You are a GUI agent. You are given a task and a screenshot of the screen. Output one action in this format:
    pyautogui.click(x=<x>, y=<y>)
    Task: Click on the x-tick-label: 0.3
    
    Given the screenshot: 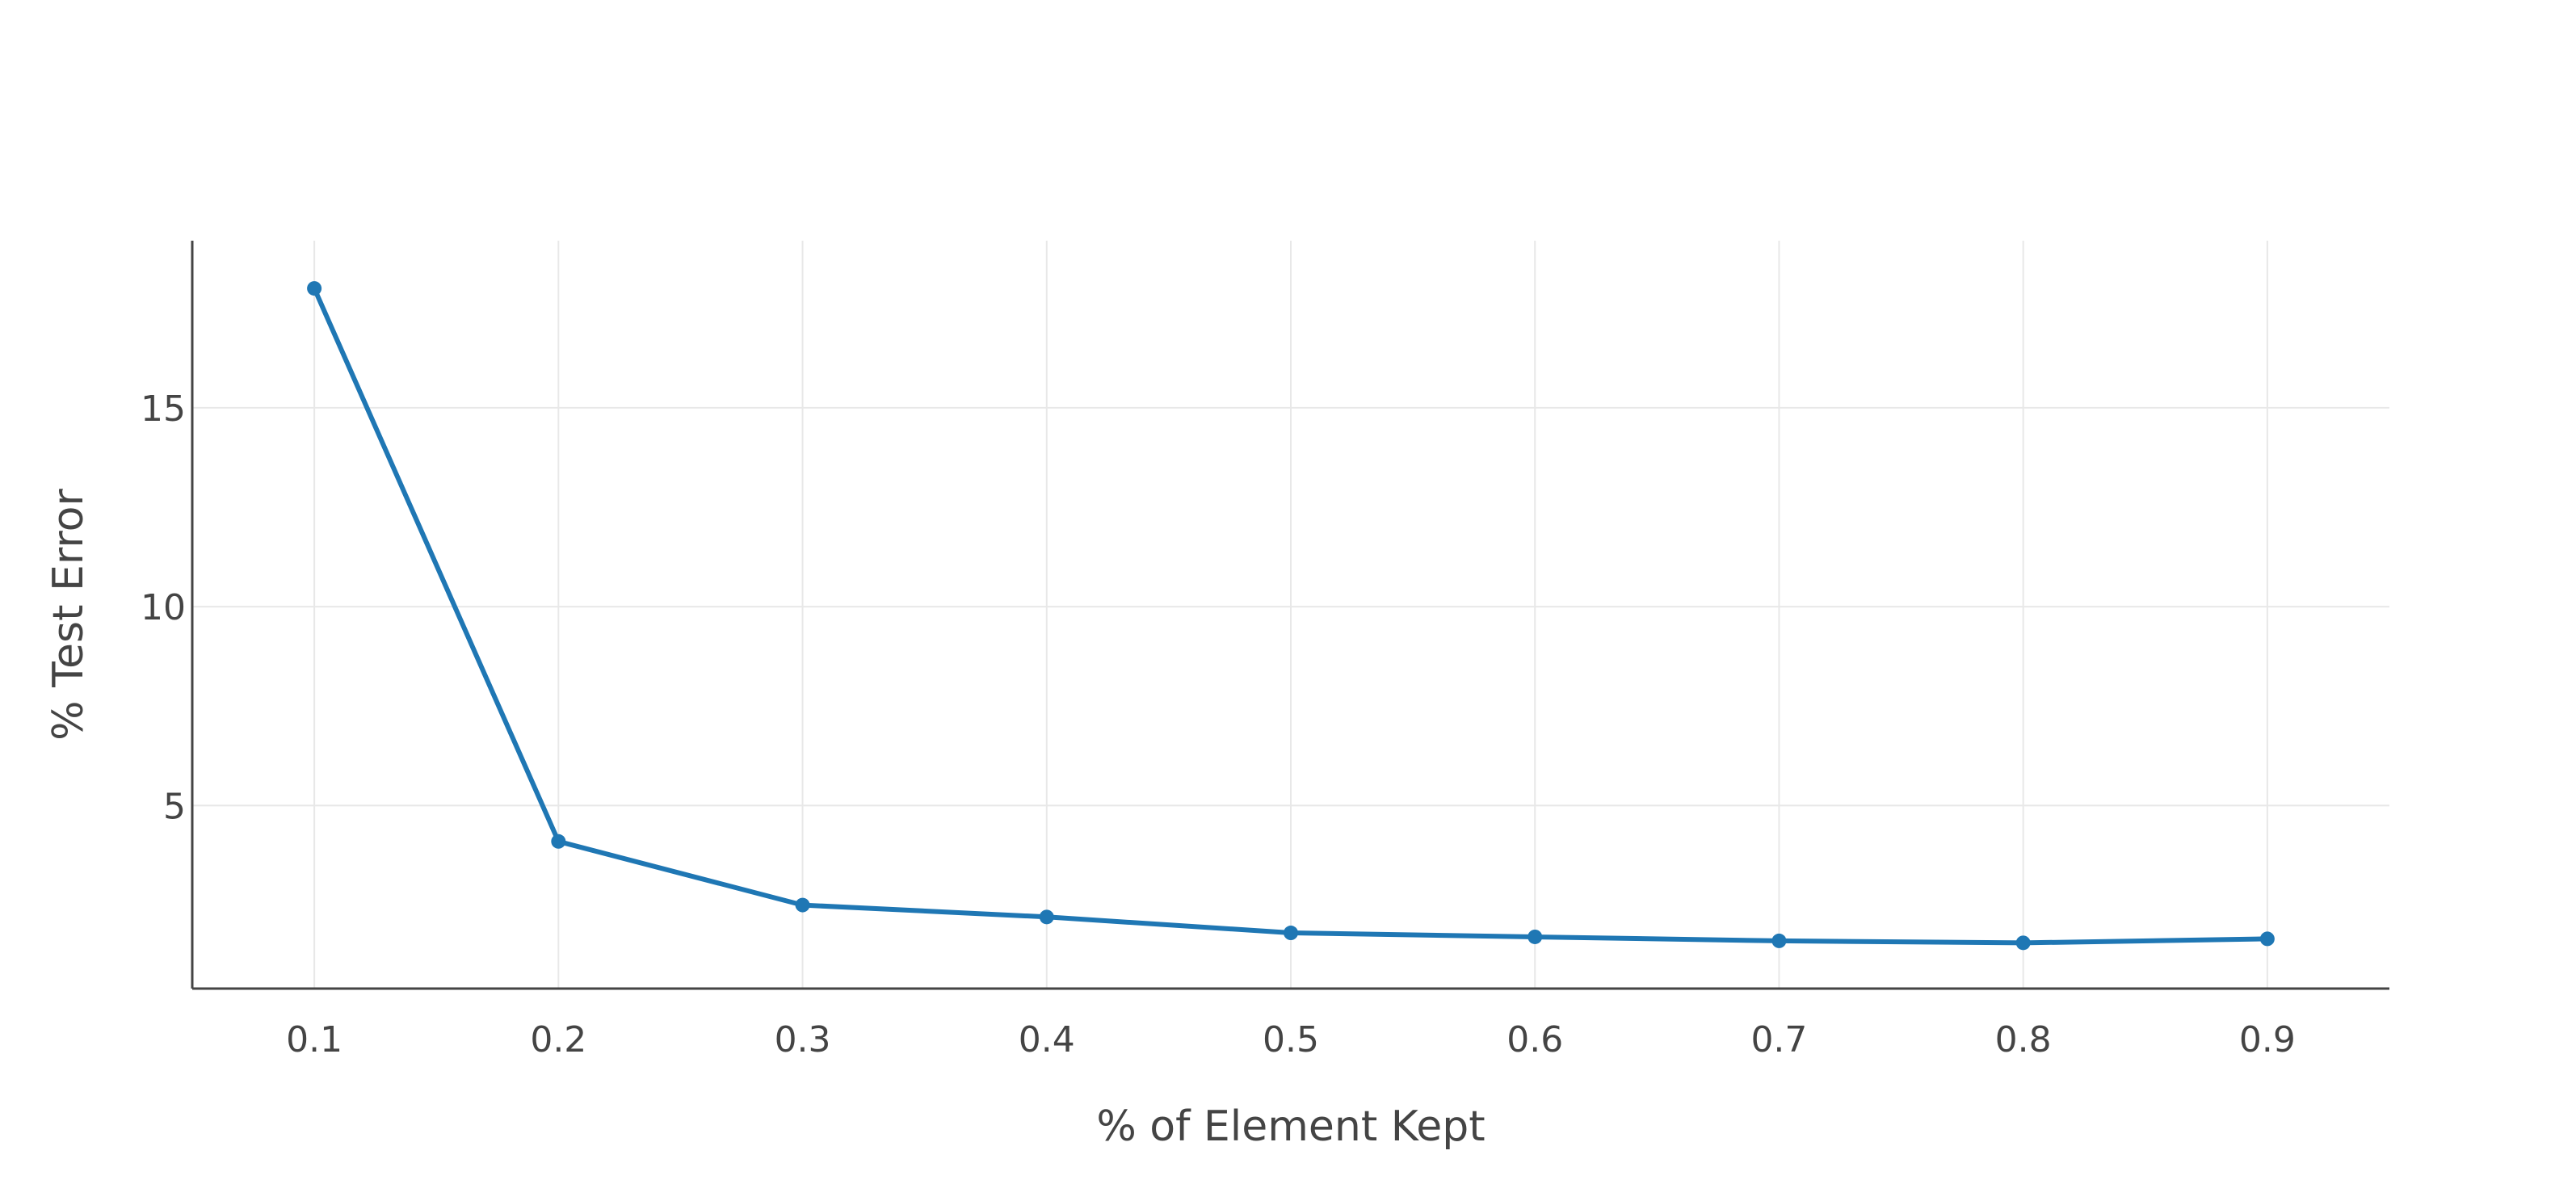 What is the action you would take?
    pyautogui.click(x=803, y=1039)
    